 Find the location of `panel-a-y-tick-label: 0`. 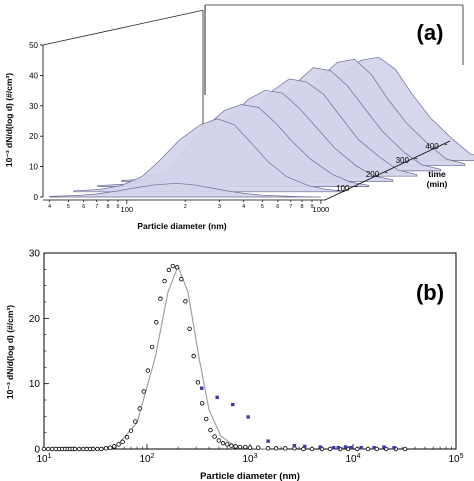

panel-a-y-tick-label: 0 is located at coordinates (36, 197).